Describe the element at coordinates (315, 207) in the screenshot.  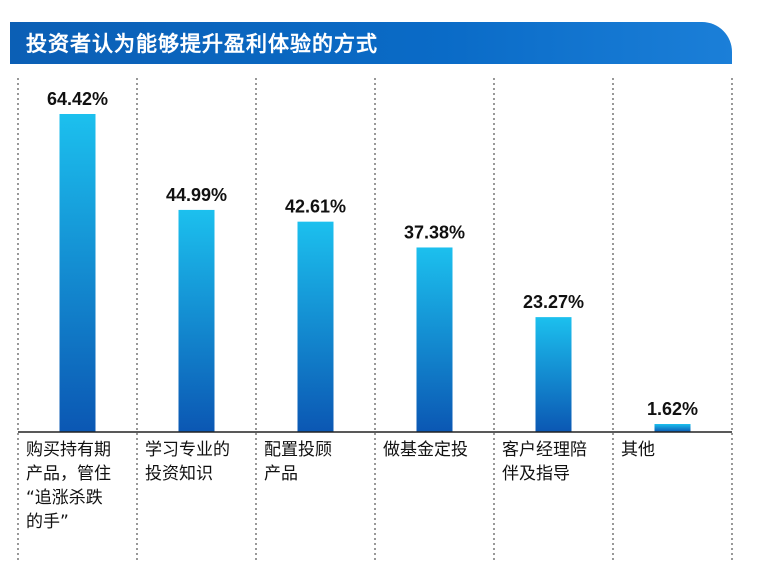
I see `bar-value-label: 42.61%` at that location.